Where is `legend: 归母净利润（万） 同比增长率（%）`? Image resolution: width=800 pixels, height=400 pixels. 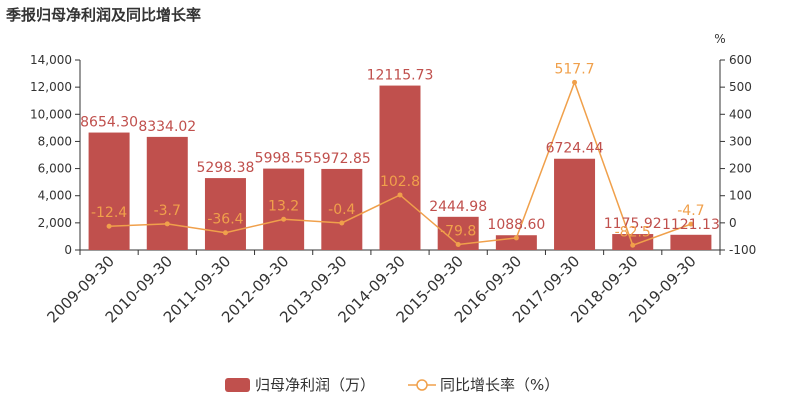 legend: 归母净利润（万） 同比增长率（%） is located at coordinates (392, 385).